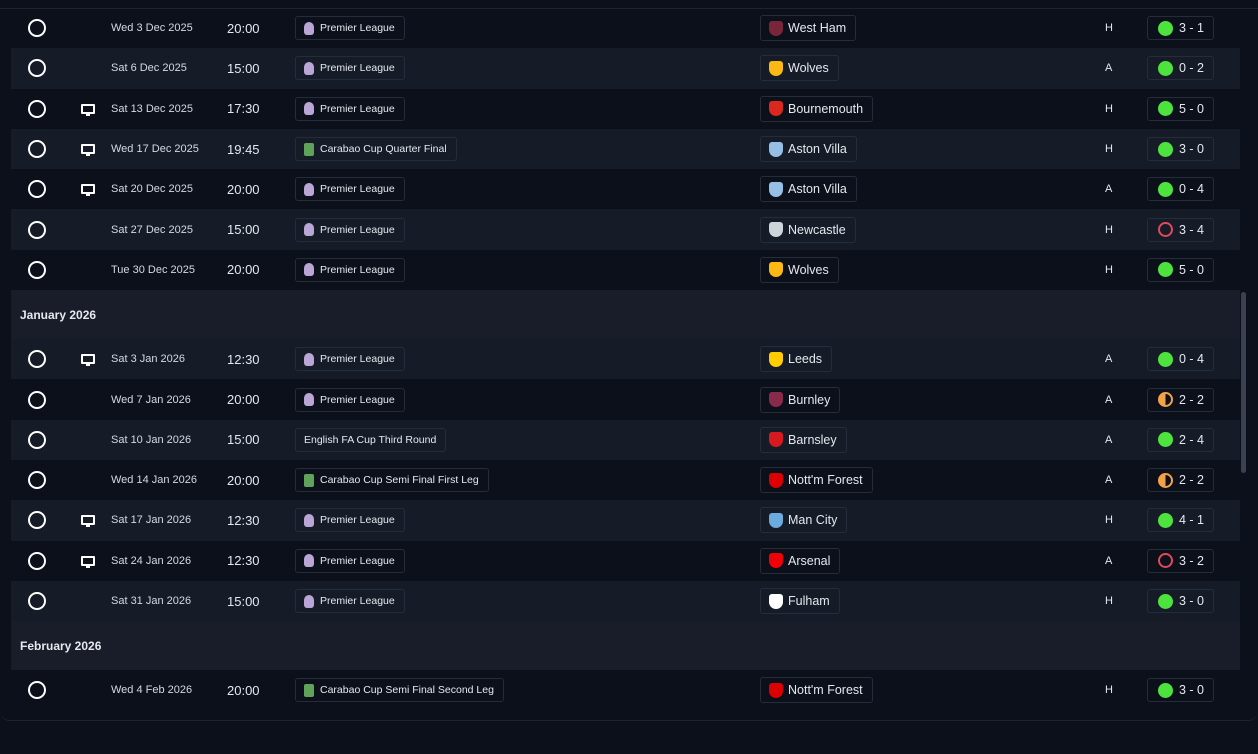 Image resolution: width=1258 pixels, height=754 pixels. I want to click on opponent-badge: Leeds, so click(796, 359).